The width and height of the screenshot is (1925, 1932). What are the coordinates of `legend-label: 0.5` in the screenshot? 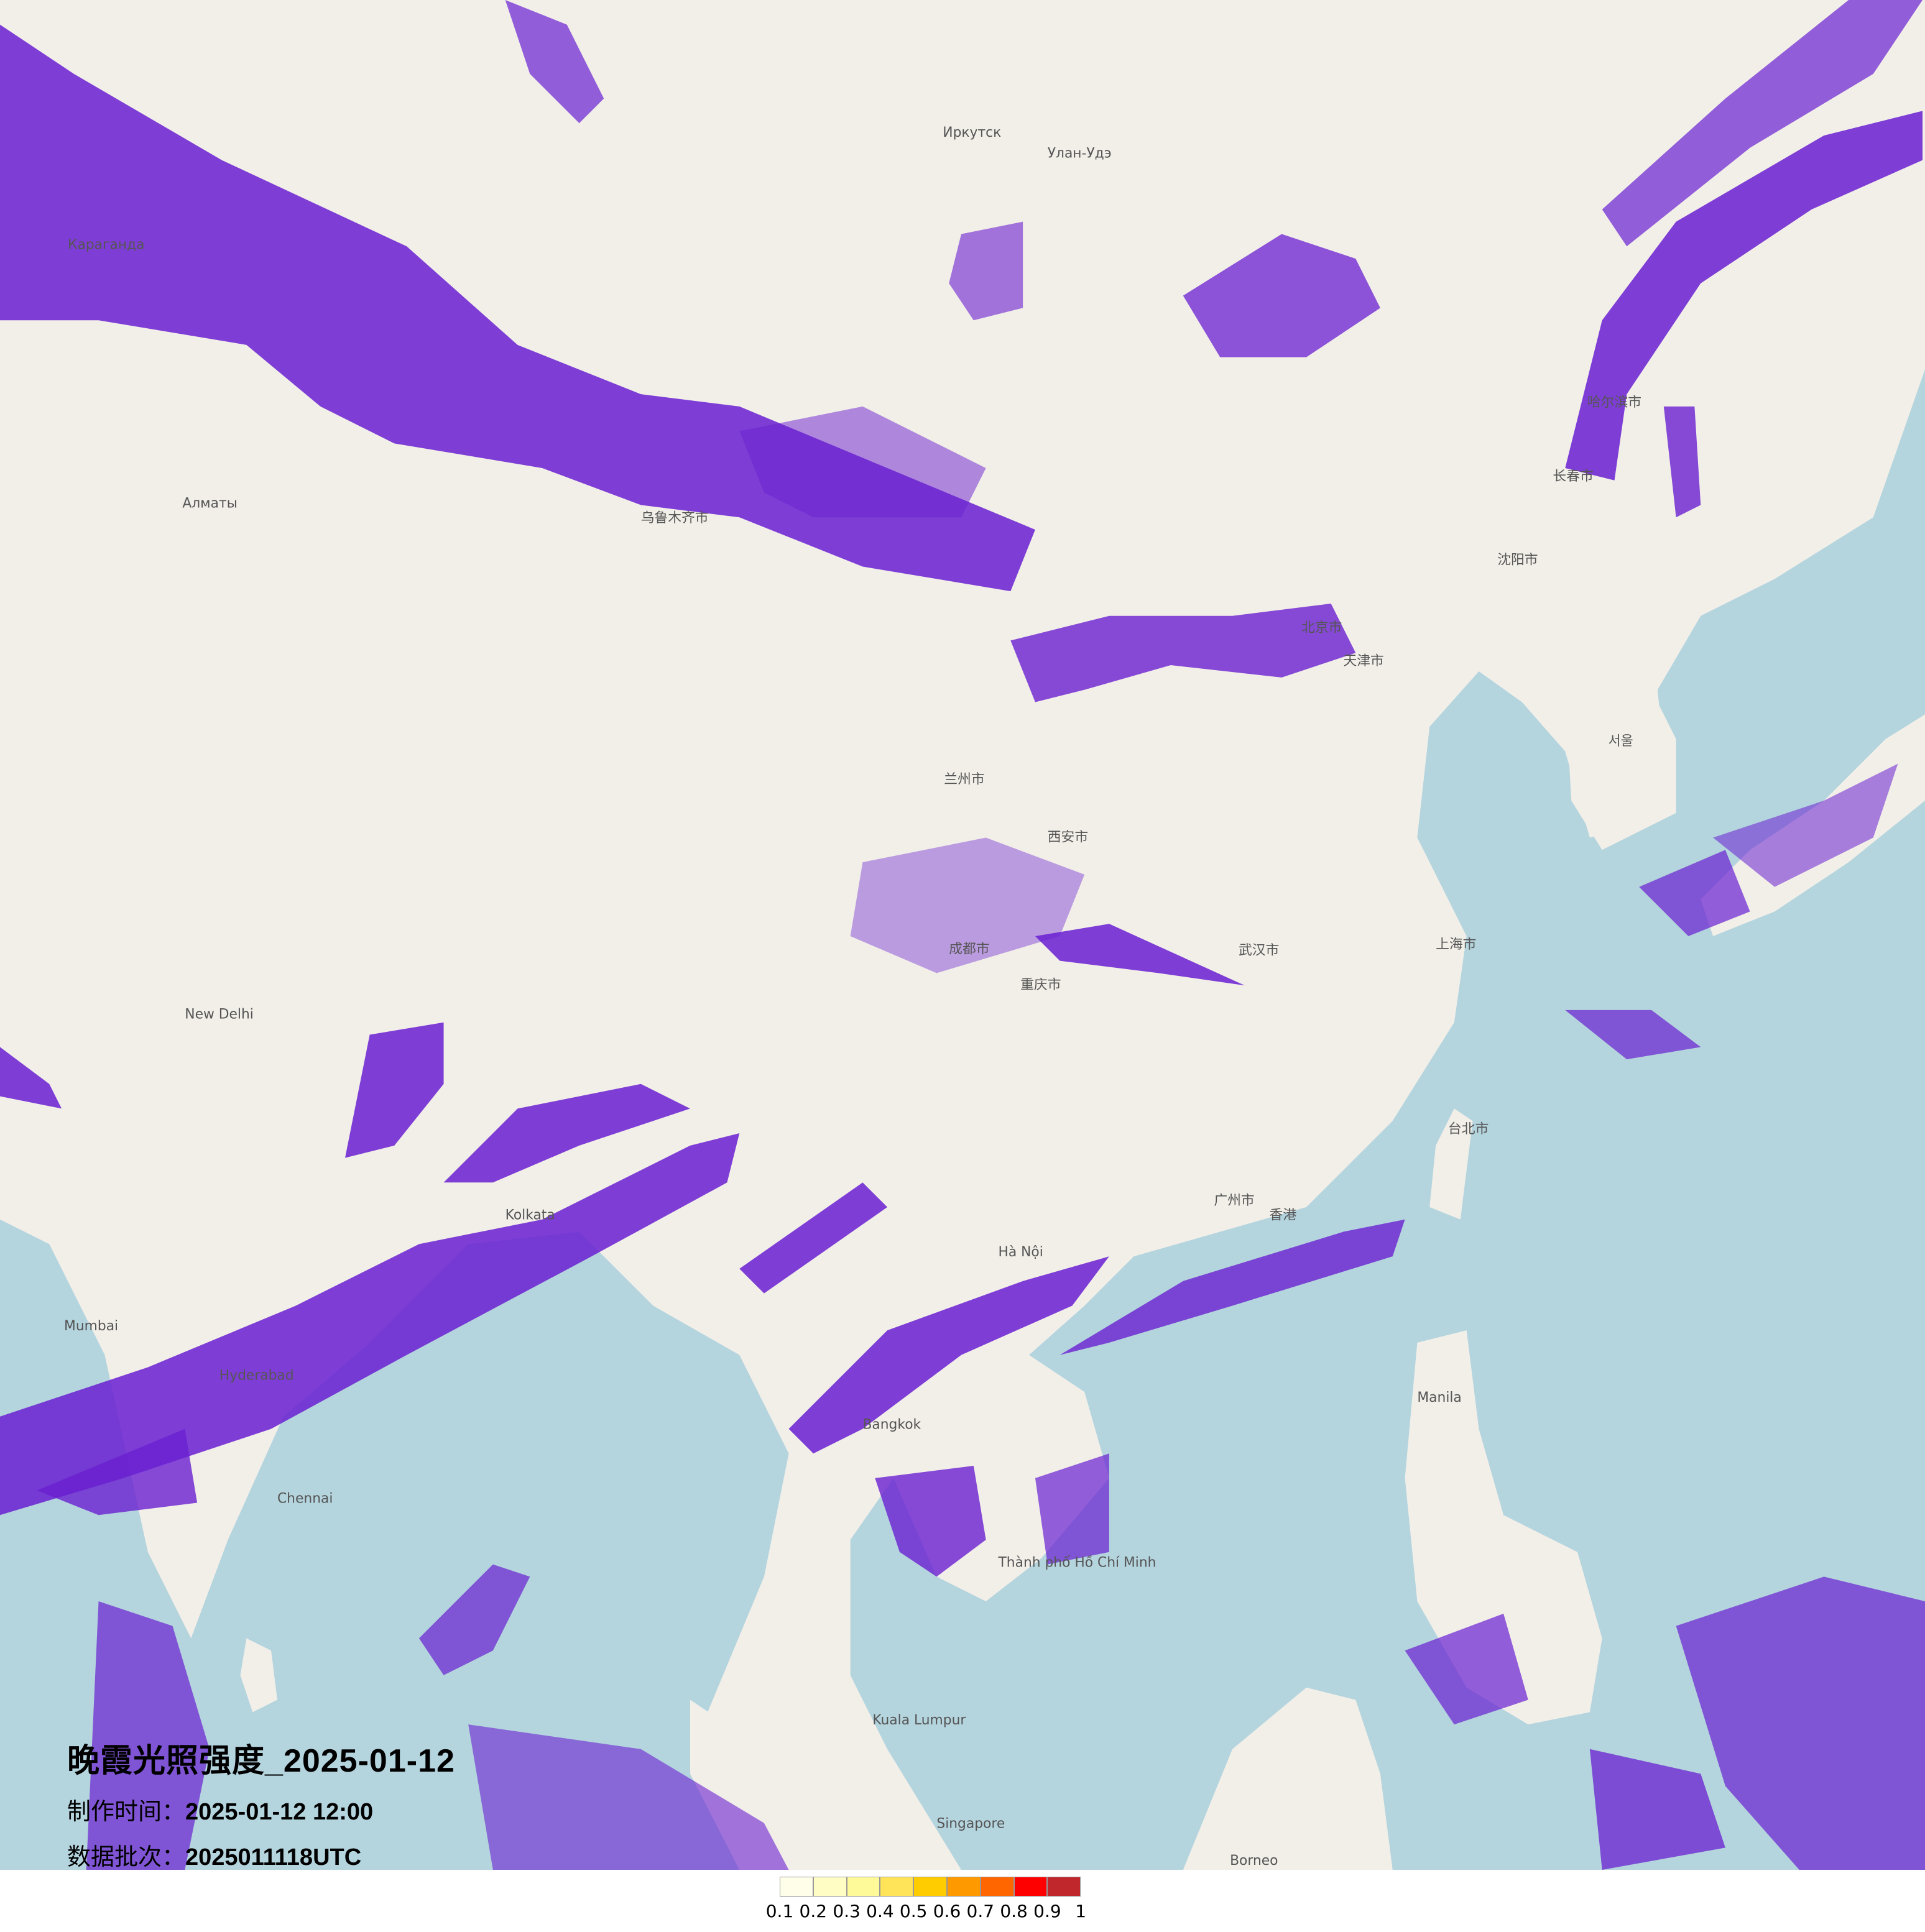 It's located at (913, 1911).